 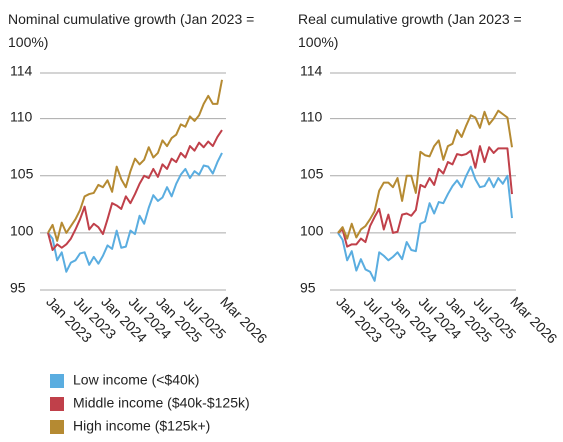 I want to click on chart-title: Real cumulative growth (Jan 2023 = 100%), so click(x=410, y=30).